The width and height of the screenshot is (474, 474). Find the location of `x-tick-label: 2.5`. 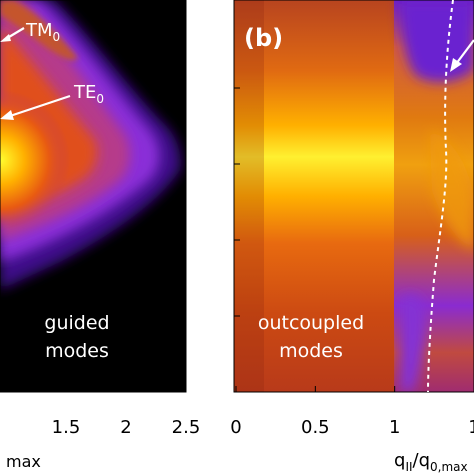

x-tick-label: 2.5 is located at coordinates (186, 427).